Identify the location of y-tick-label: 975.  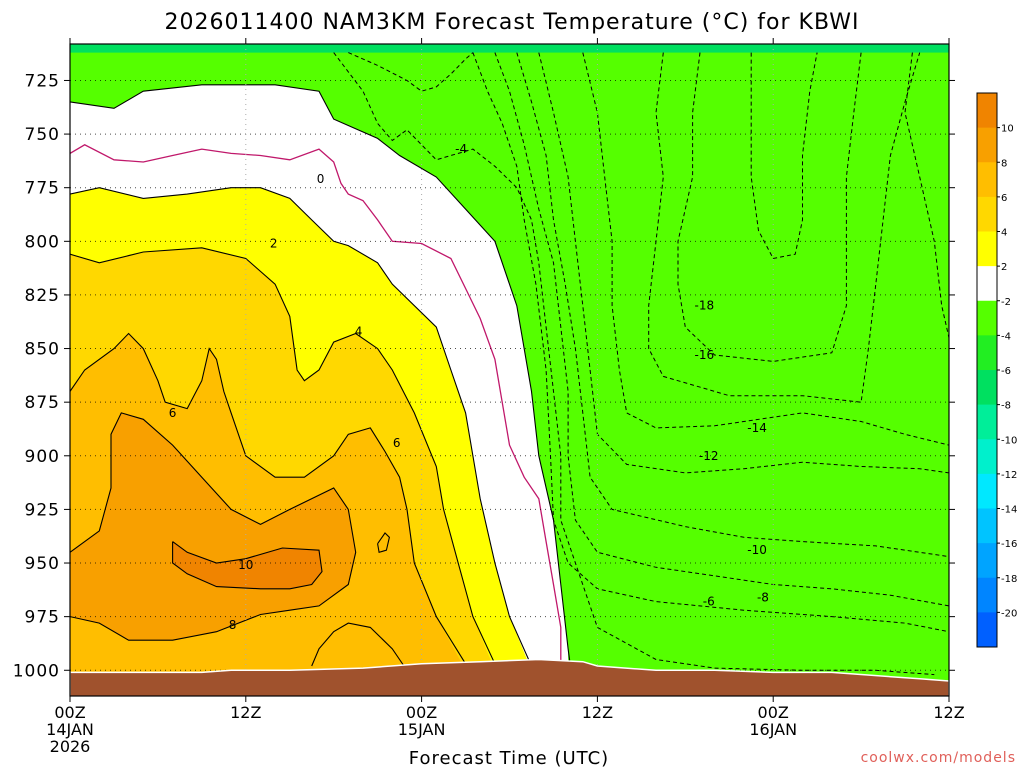
(42, 618).